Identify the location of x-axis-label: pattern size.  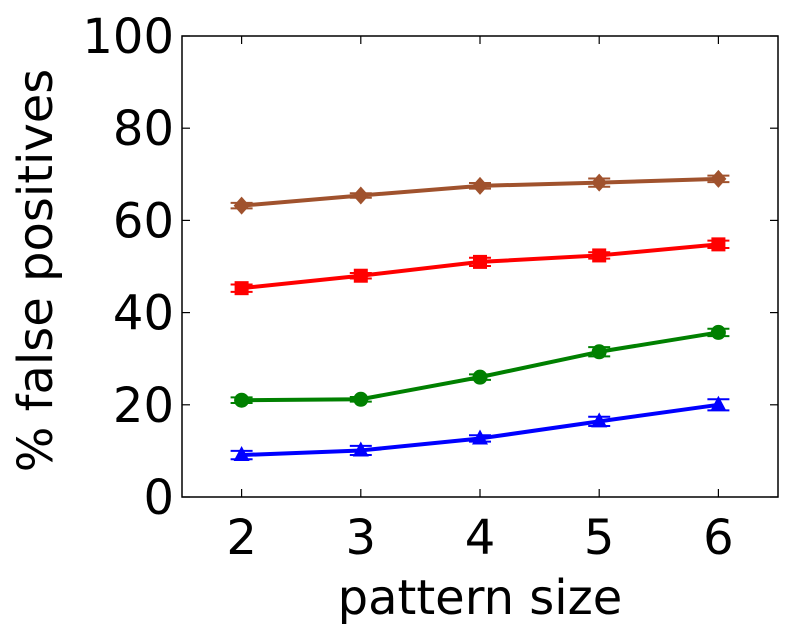
(480, 598).